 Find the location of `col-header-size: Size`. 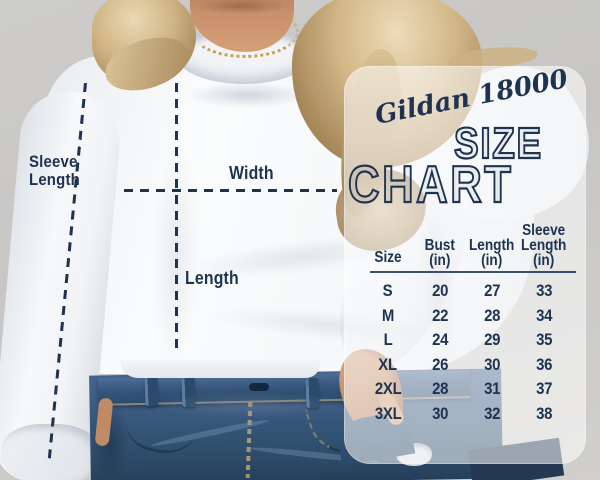

col-header-size: Size is located at coordinates (387, 259).